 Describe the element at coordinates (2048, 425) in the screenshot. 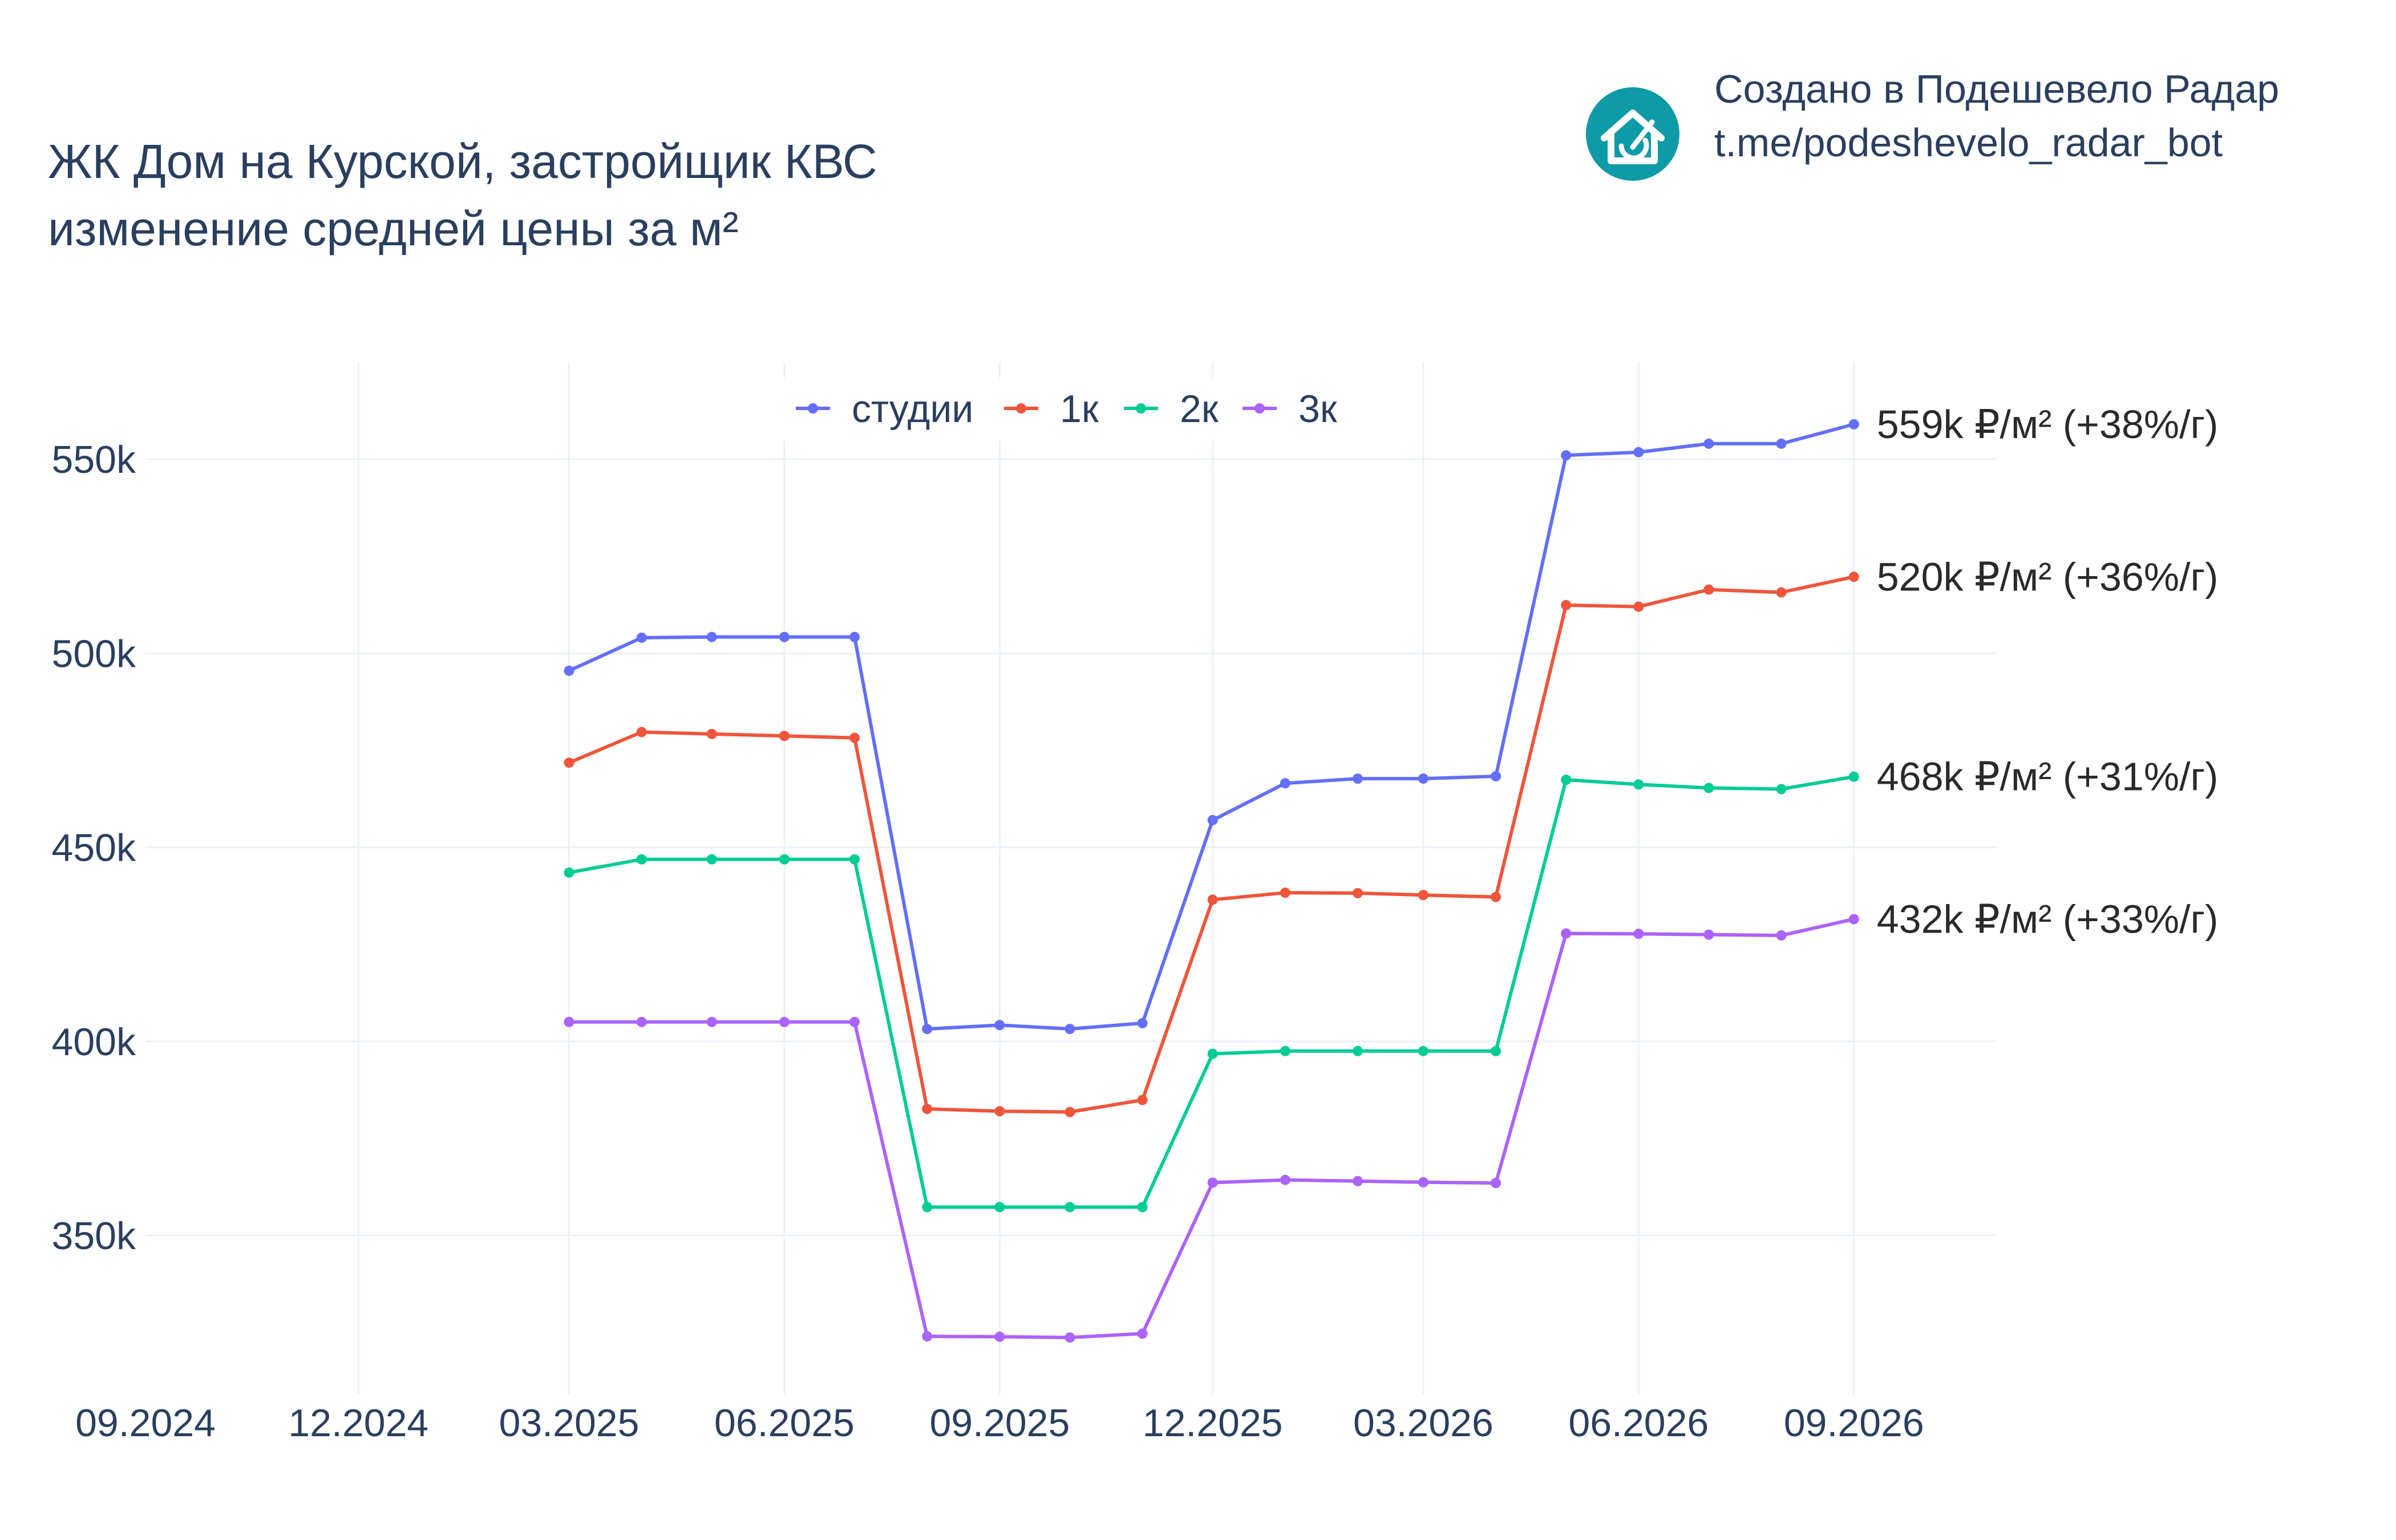

I see `series-end-label: 559k ₽/м² (+38%/г)` at that location.